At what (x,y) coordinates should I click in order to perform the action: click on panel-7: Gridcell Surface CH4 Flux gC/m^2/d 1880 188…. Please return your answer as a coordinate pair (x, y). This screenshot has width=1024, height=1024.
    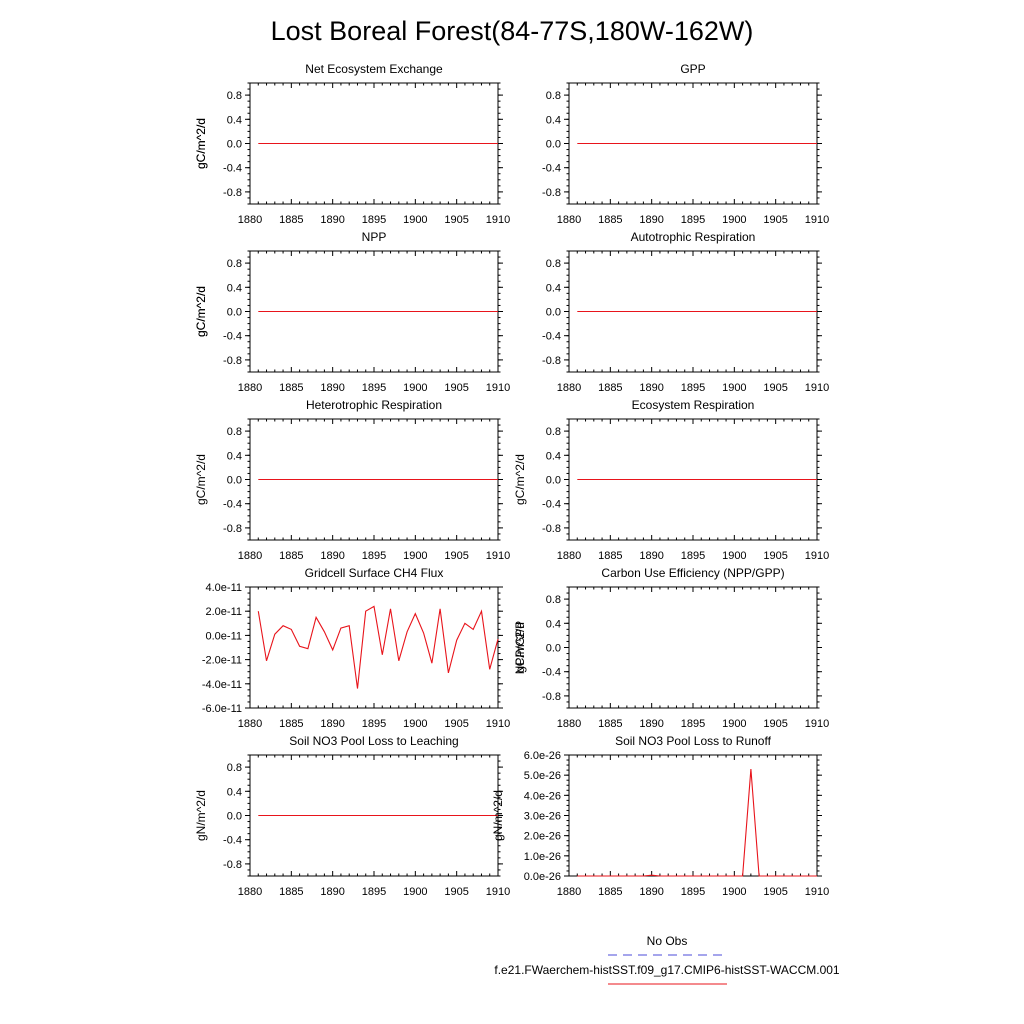
    Looking at the image, I should click on (364, 648).